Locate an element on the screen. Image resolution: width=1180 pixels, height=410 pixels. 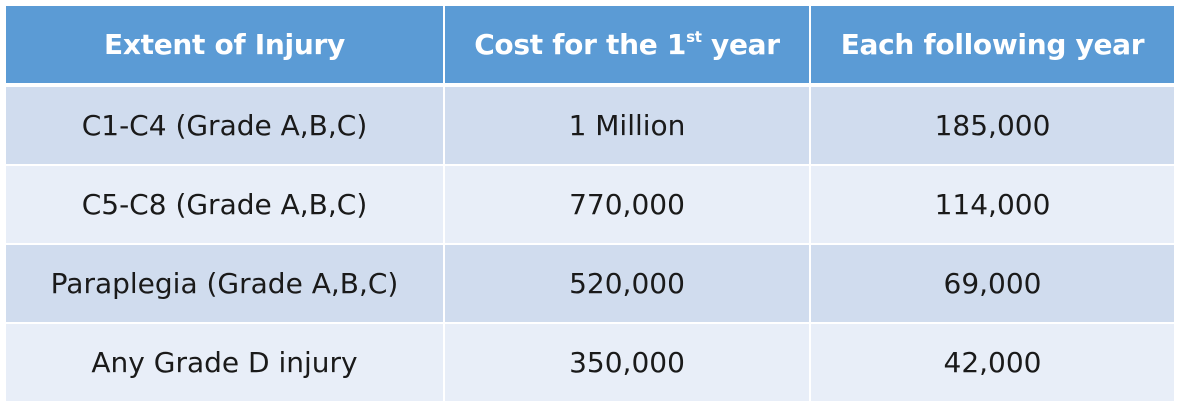
header-extent-of-injury: Extent of Injury is located at coordinates (225, 46).